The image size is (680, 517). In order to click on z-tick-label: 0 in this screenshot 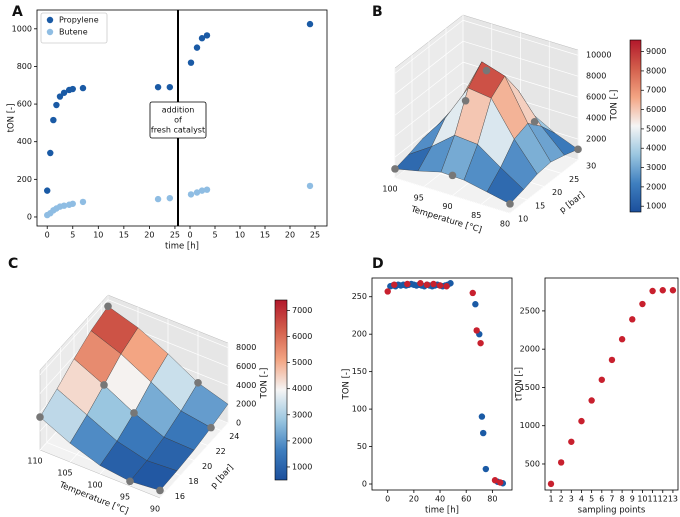, I will do `click(238, 423)`.